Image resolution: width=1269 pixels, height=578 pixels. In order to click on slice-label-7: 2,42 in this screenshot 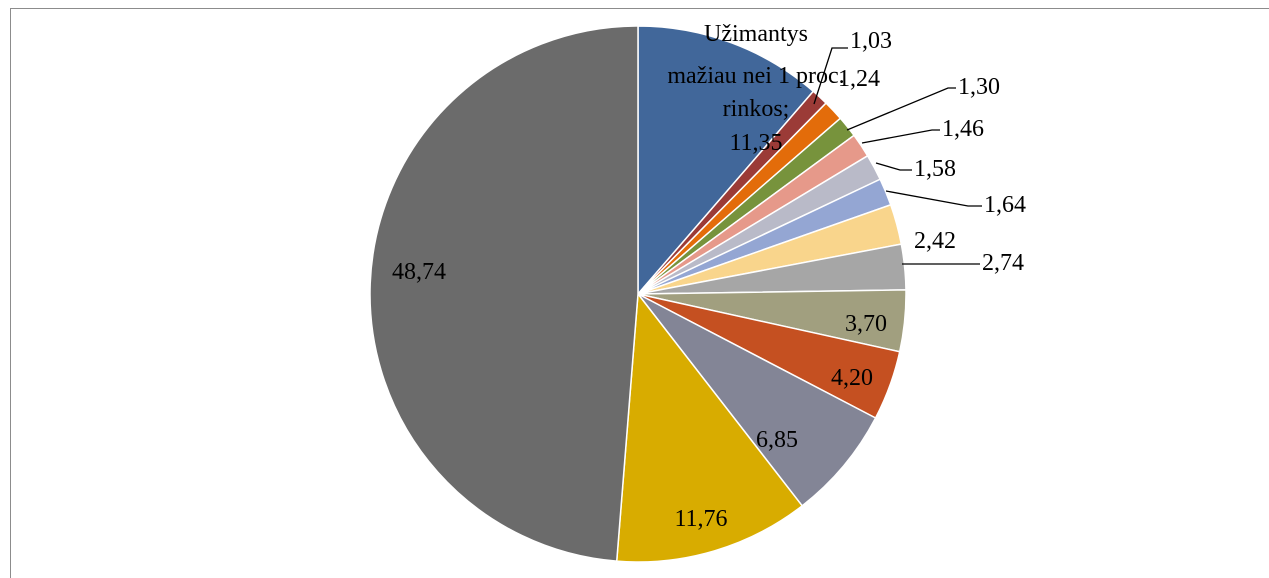, I will do `click(935, 241)`.